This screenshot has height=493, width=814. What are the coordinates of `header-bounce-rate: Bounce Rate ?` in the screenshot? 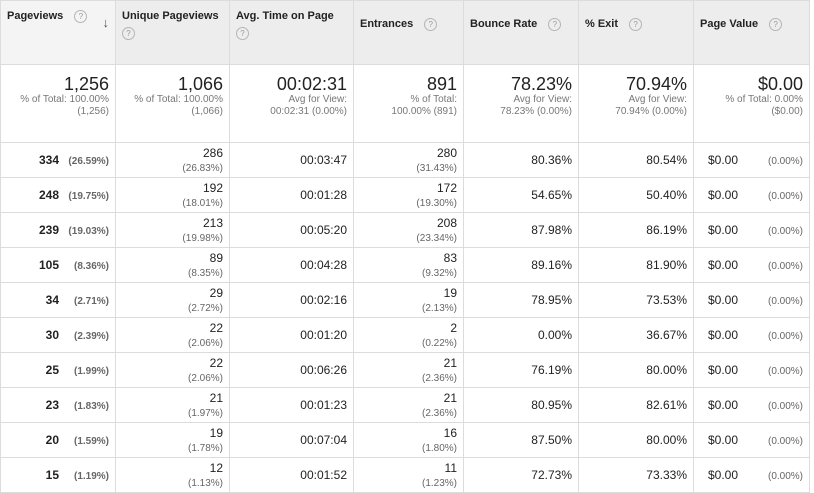 It's located at (521, 32).